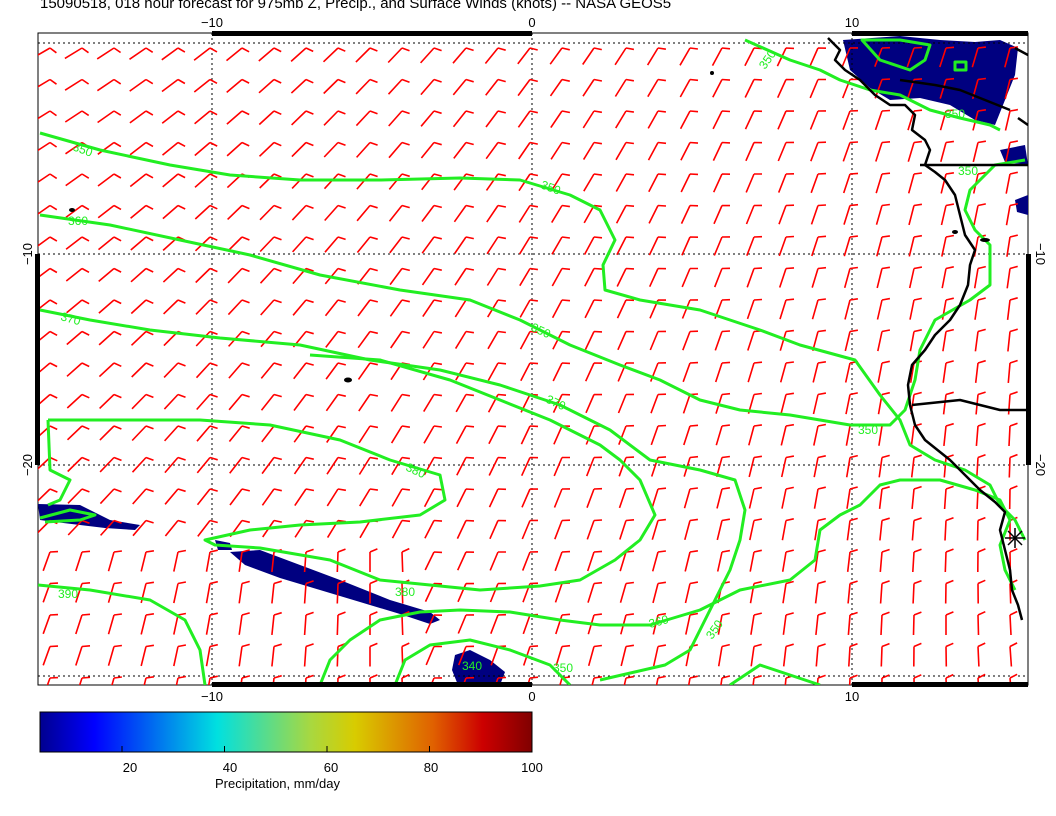 The image size is (1056, 816). I want to click on colorbar: 20 40 60 80 100, so click(291, 743).